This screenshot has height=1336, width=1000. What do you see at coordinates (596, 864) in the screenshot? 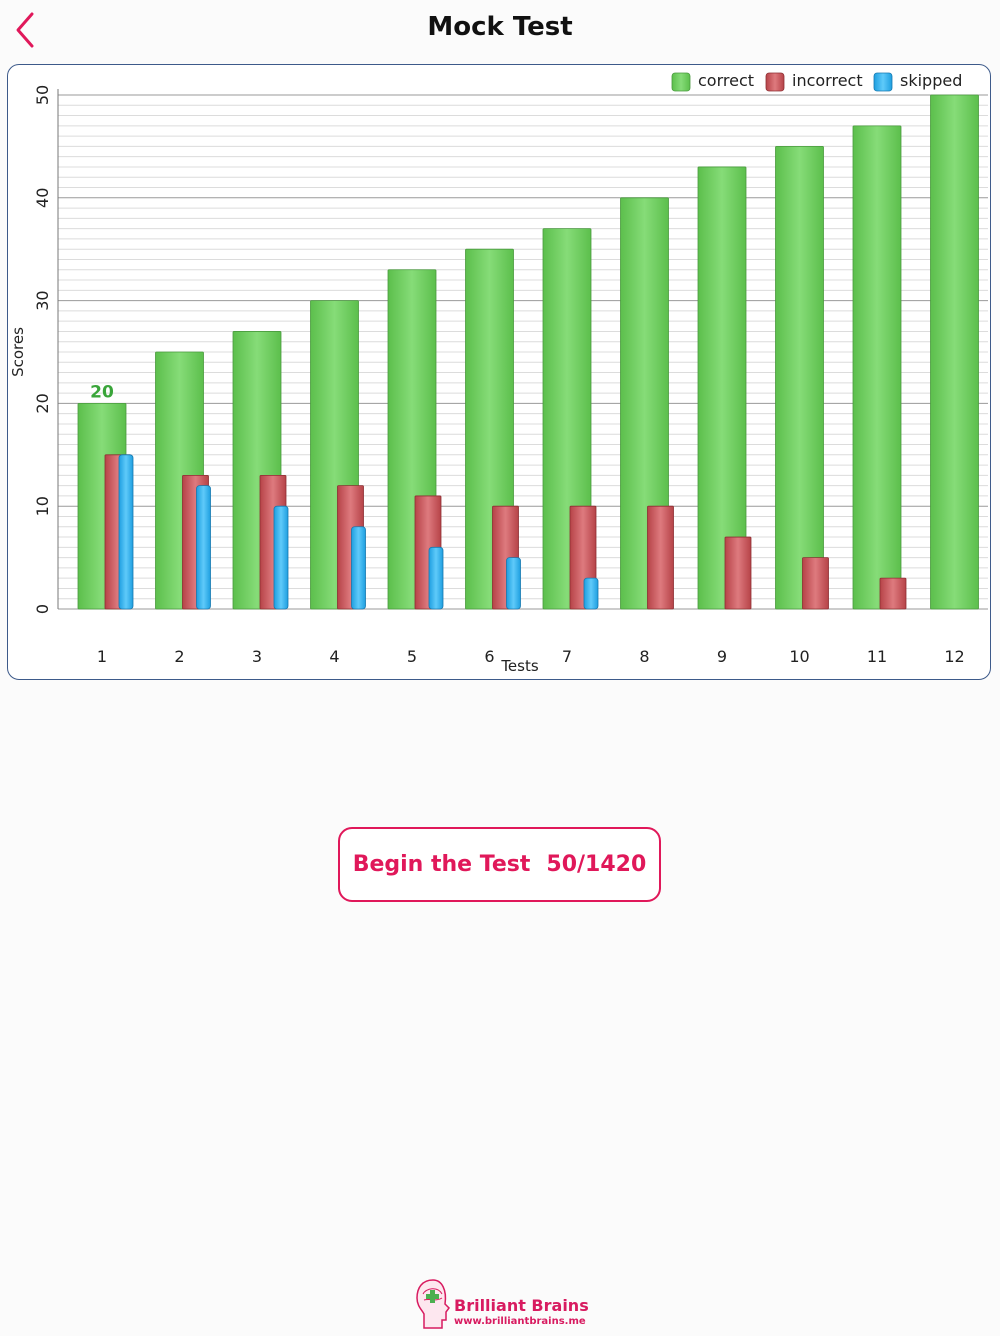
I see `question-progress: 50/1420` at bounding box center [596, 864].